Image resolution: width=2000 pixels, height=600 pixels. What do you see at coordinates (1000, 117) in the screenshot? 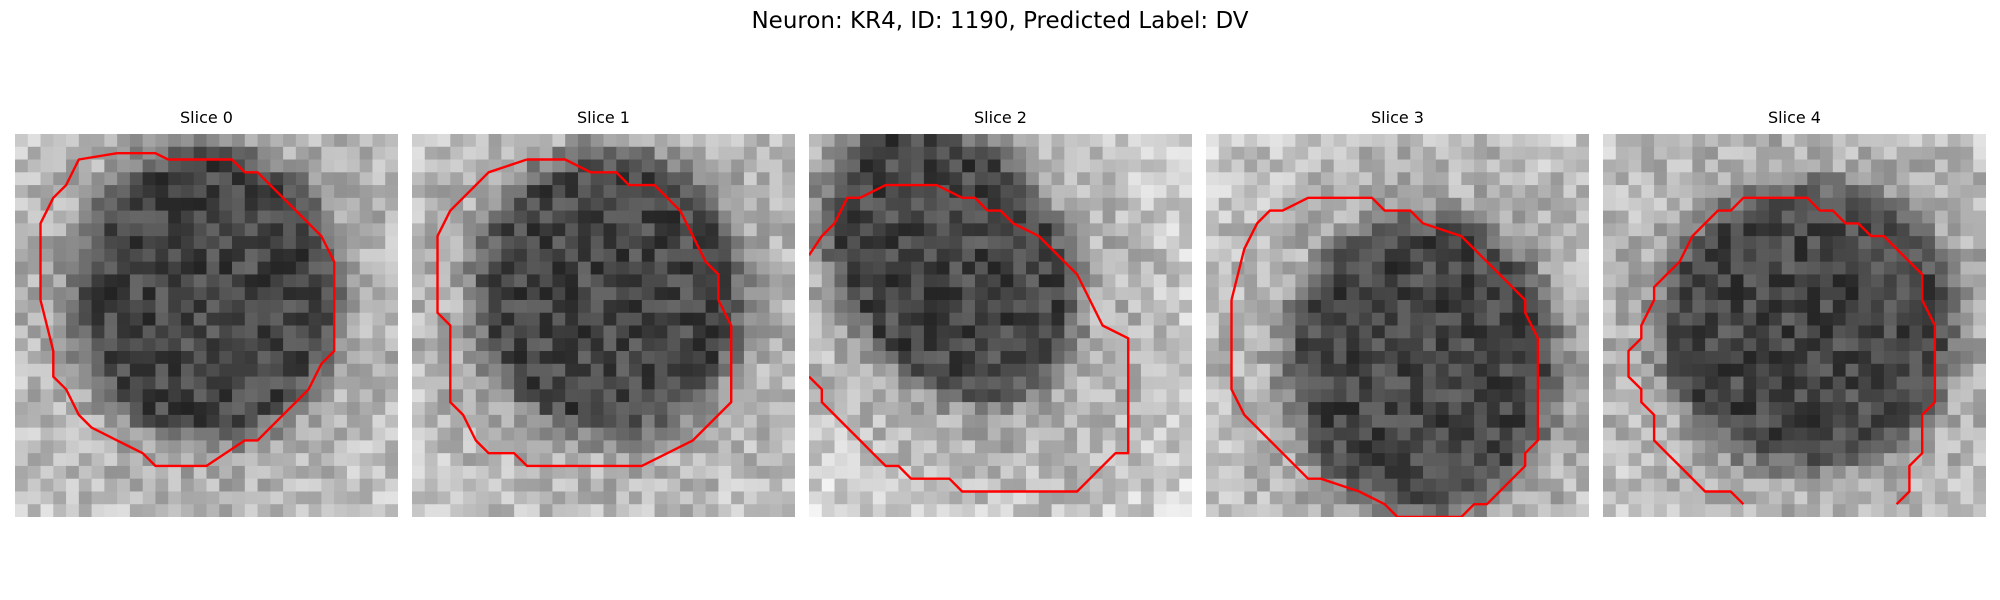
I see `slice-title-2: Slice 2` at bounding box center [1000, 117].